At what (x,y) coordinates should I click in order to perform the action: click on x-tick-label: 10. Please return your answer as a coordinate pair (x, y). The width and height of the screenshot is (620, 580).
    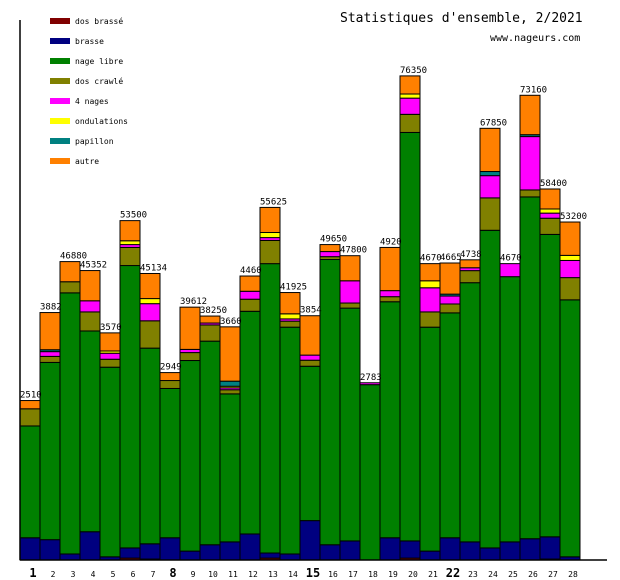
    Looking at the image, I should click on (213, 574).